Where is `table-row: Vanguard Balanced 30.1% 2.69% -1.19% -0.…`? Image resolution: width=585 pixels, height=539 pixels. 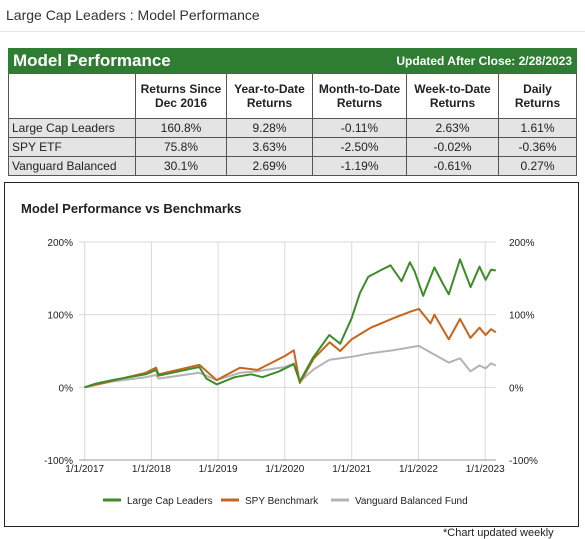
table-row: Vanguard Balanced 30.1% 2.69% -1.19% -0.… is located at coordinates (293, 166).